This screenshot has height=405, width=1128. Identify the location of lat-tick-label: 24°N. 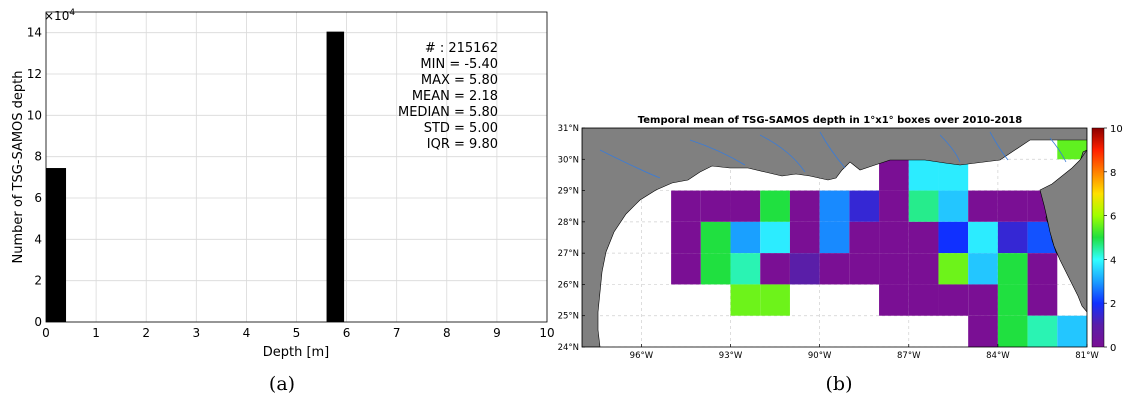
(568, 348).